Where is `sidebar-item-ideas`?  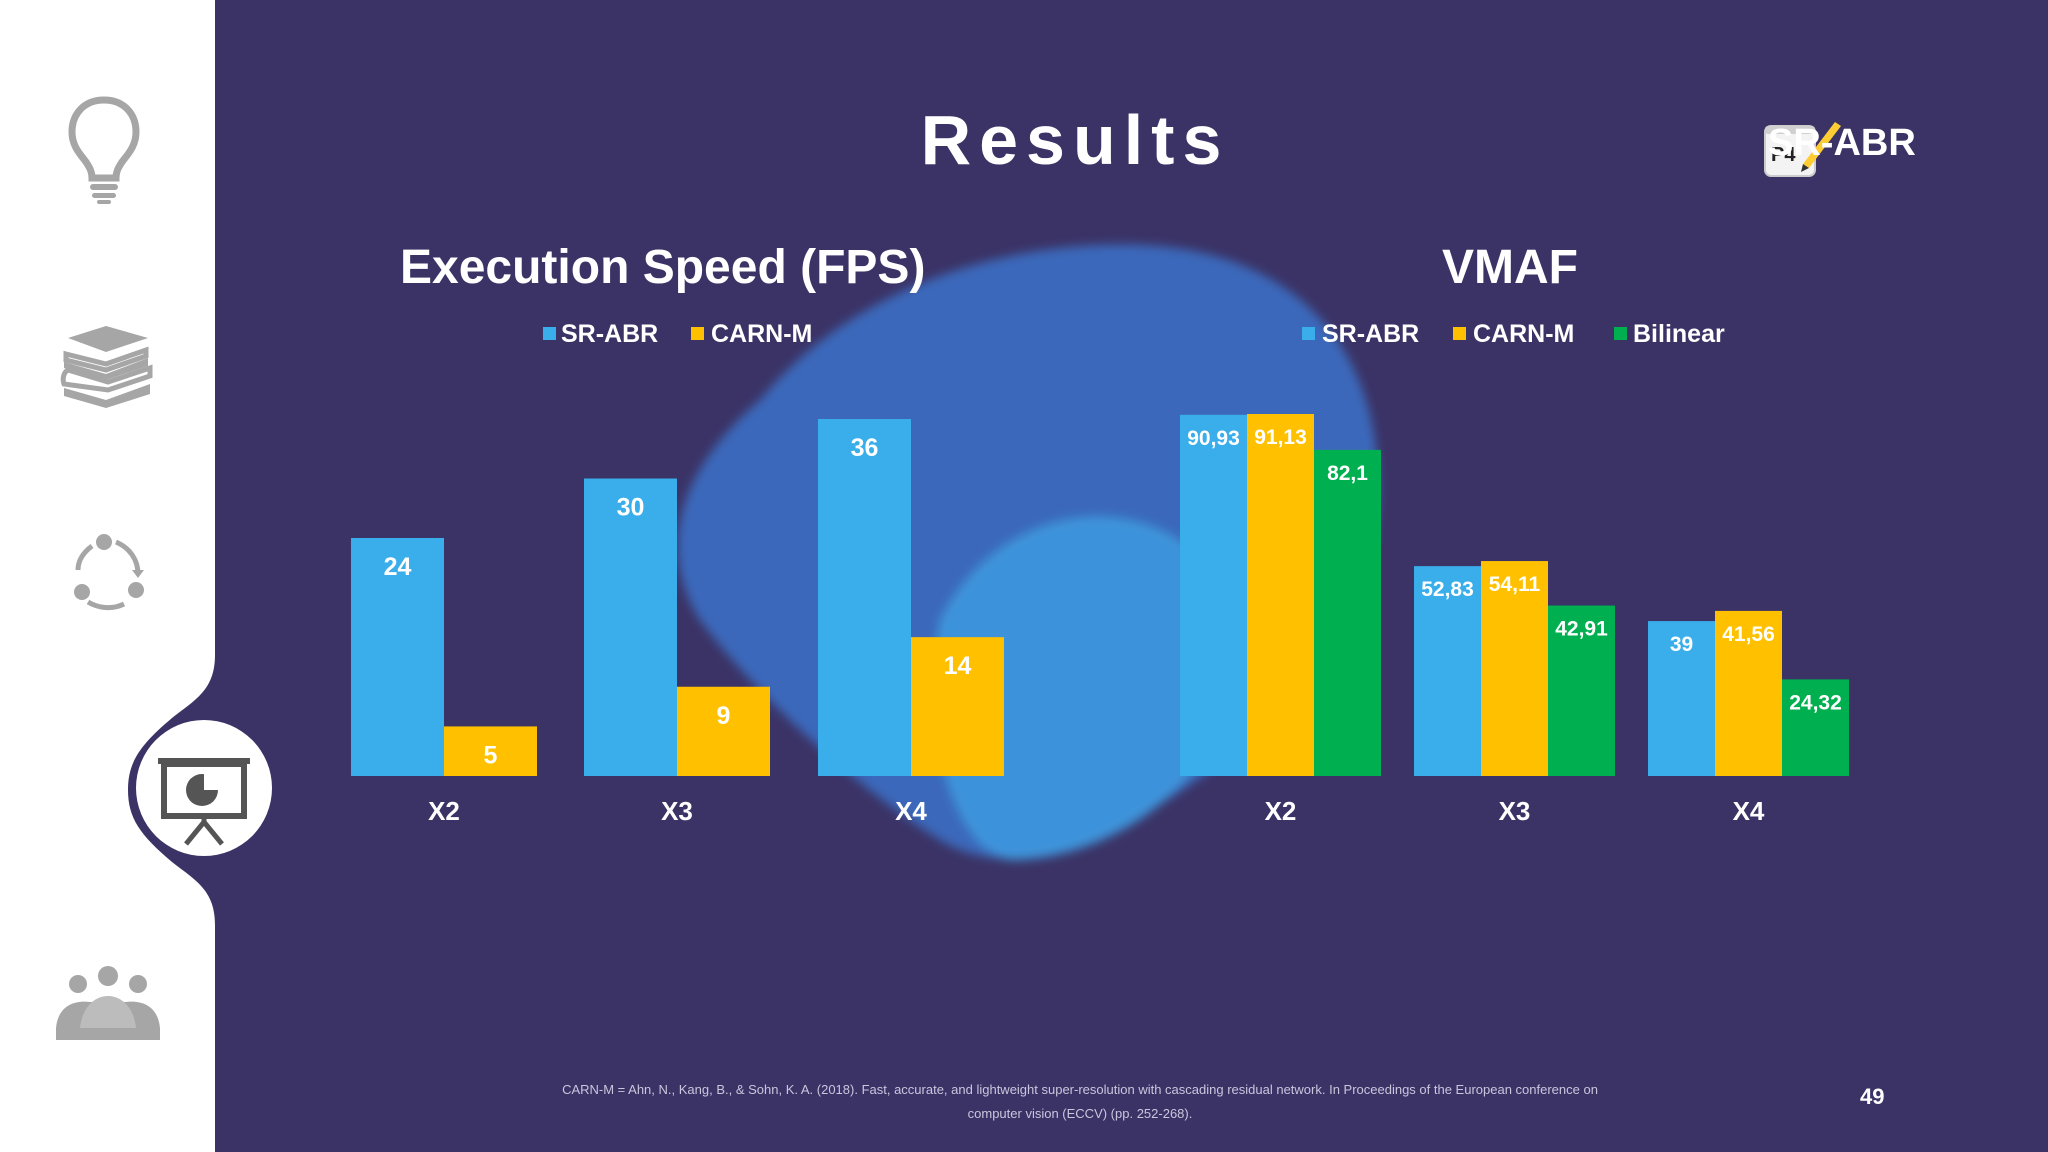 sidebar-item-ideas is located at coordinates (104, 149).